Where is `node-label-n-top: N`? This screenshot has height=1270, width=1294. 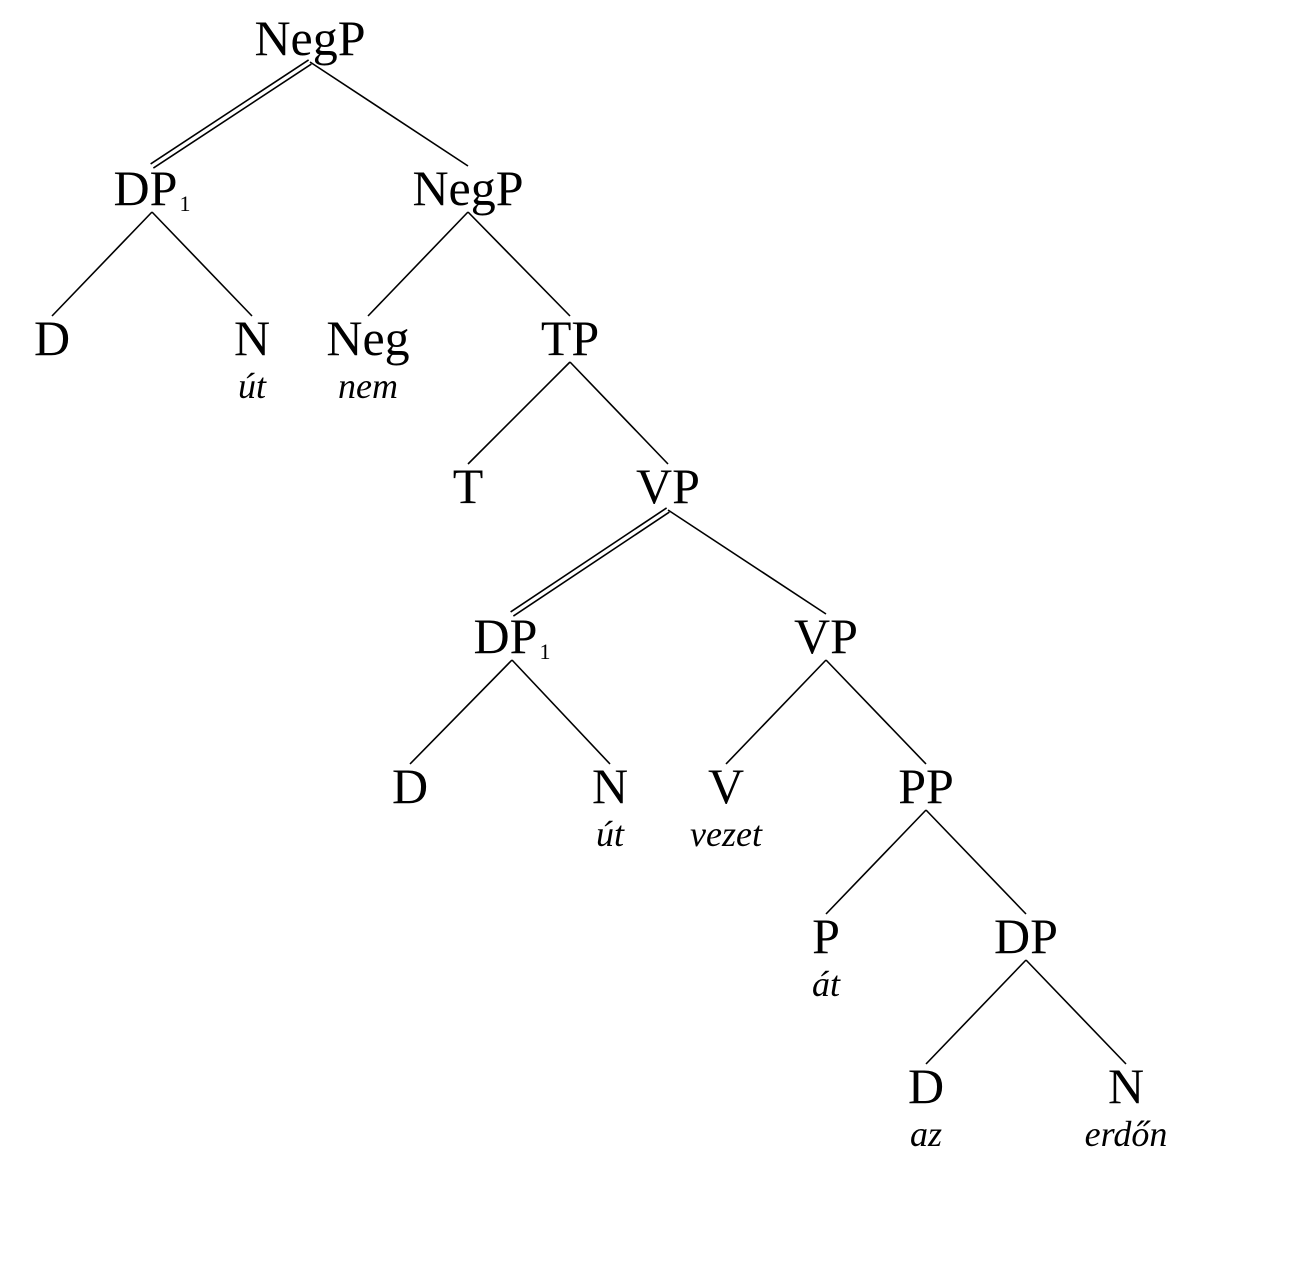
node-label-n-top: N is located at coordinates (252, 338).